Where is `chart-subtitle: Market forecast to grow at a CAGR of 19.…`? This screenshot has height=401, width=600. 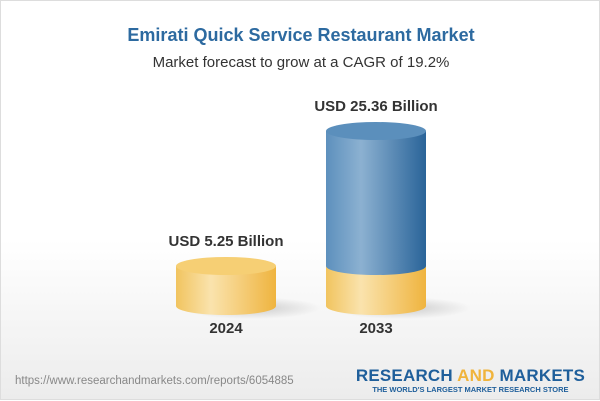
chart-subtitle: Market forecast to grow at a CAGR of 19.… is located at coordinates (301, 62).